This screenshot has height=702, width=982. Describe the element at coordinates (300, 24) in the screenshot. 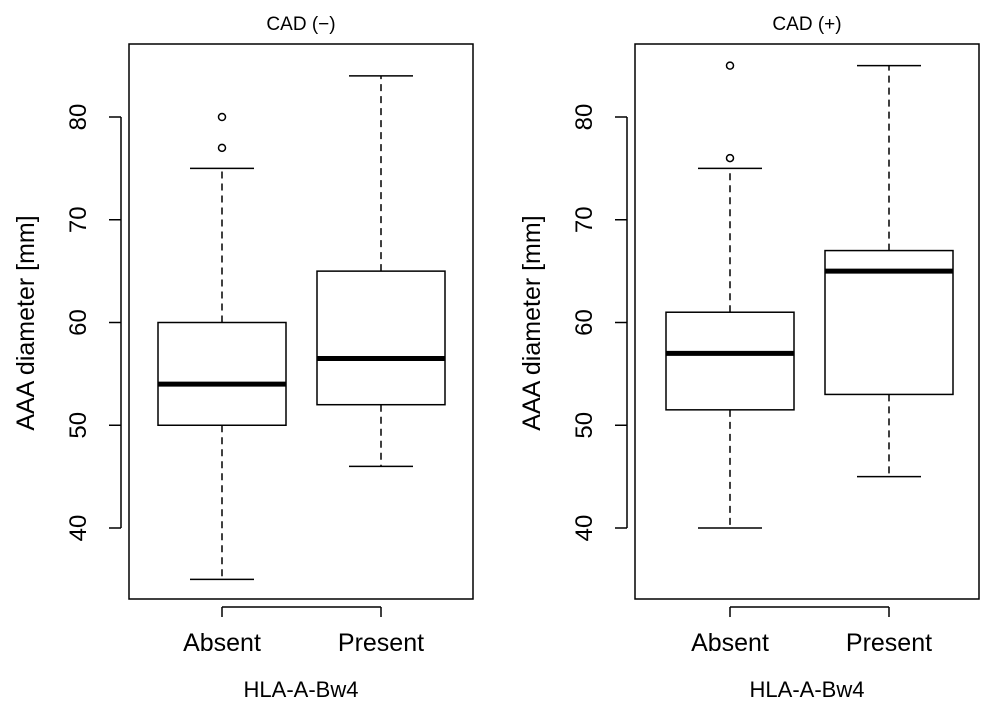

I see `chart-title: CAD (−)` at that location.